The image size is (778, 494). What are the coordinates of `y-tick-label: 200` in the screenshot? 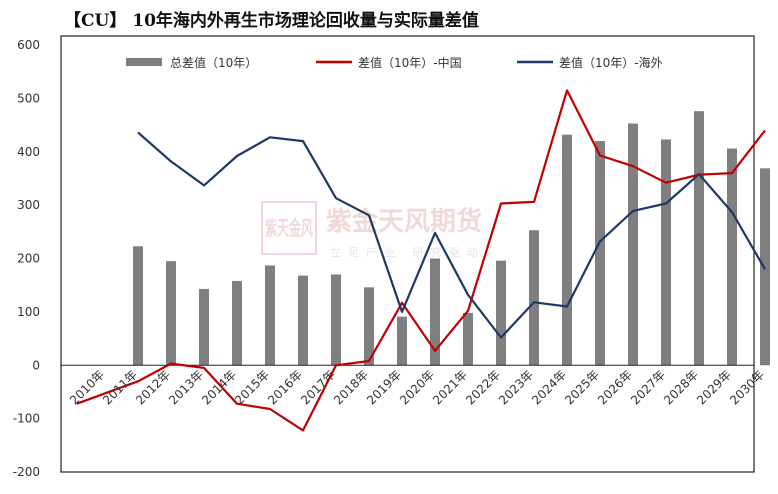 It's located at (28, 259).